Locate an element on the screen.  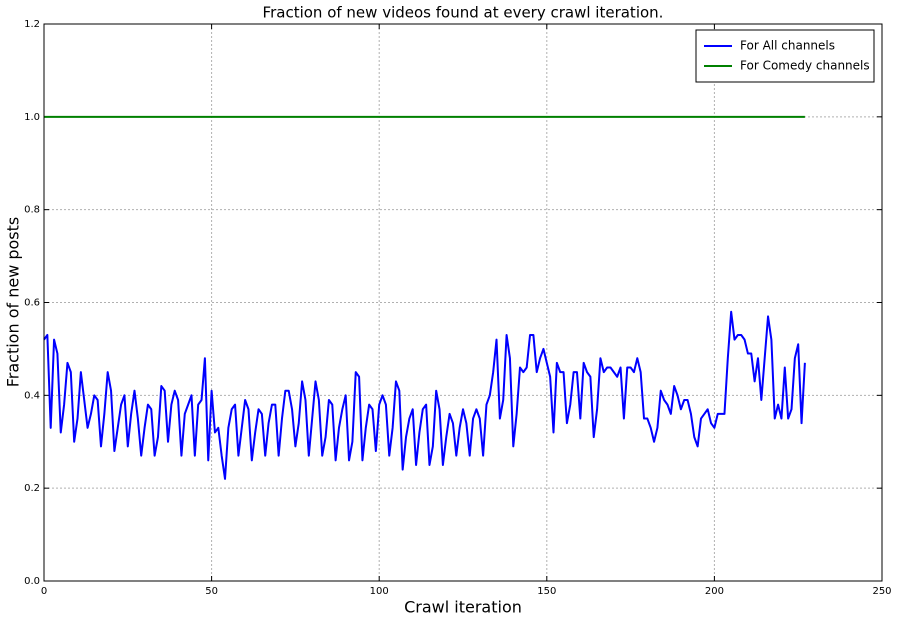
x-tick-label: 200 is located at coordinates (714, 591).